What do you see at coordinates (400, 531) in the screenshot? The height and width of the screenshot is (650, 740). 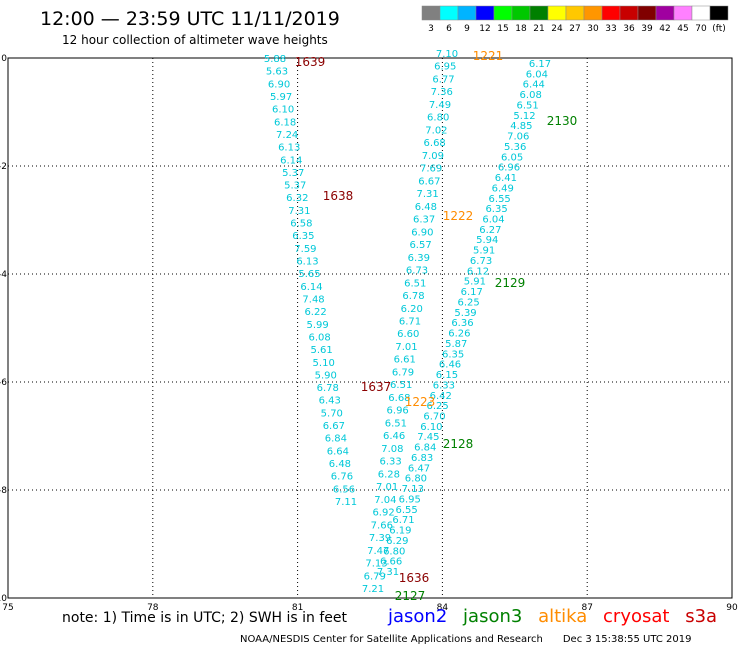 I see `wave-height-value: 6.19` at bounding box center [400, 531].